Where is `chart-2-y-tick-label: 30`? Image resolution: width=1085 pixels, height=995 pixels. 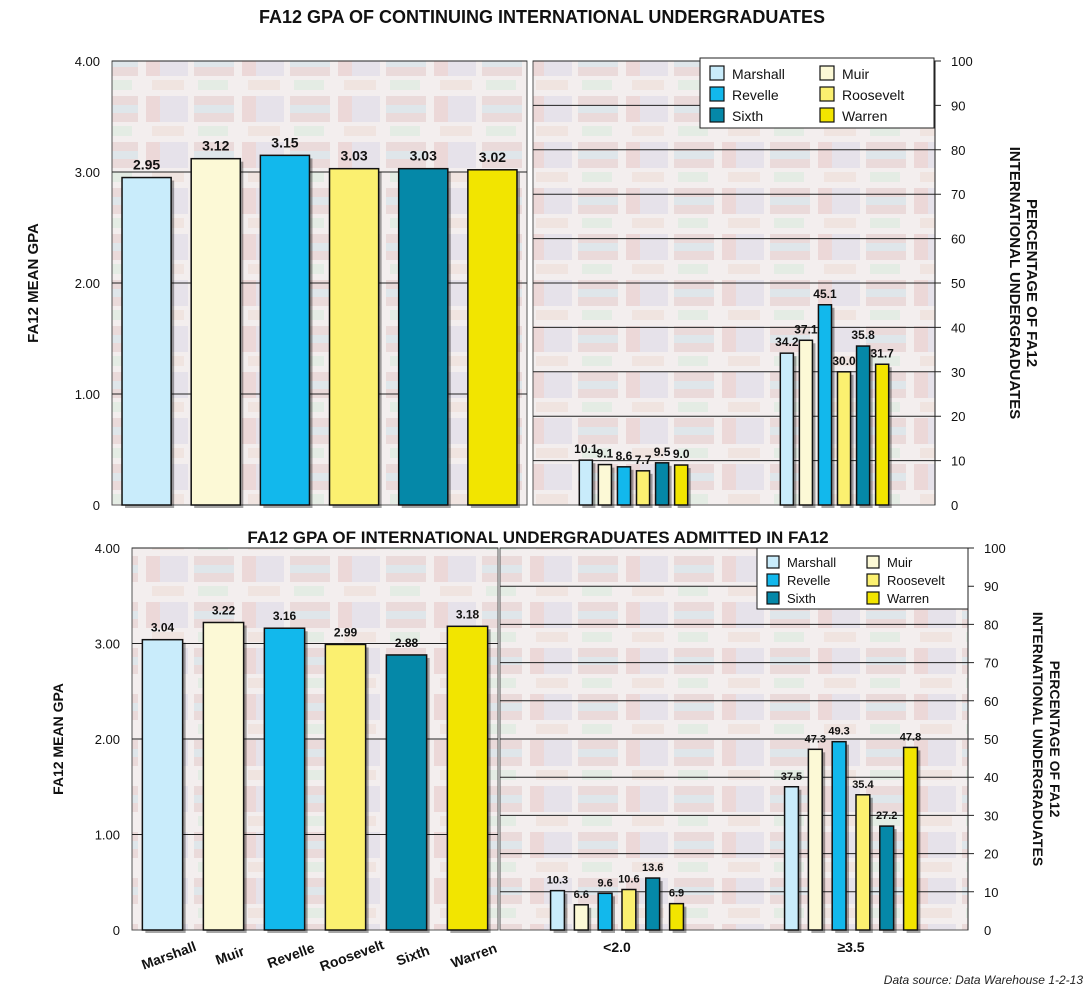
chart-2-y-tick-label: 30 is located at coordinates (958, 372).